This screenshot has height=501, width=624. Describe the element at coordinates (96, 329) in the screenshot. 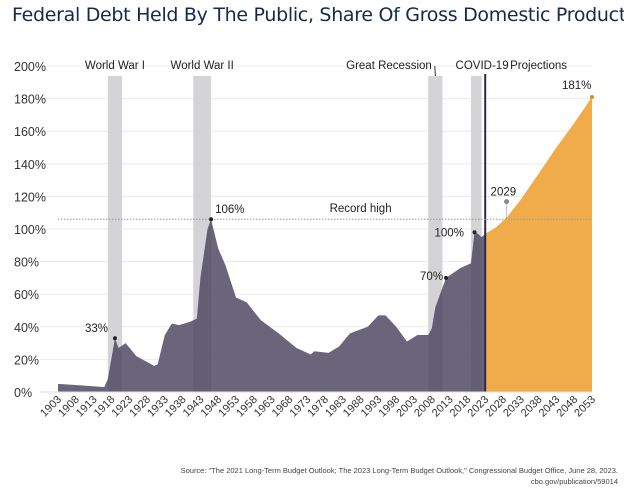

I see `data-label: 33%` at that location.